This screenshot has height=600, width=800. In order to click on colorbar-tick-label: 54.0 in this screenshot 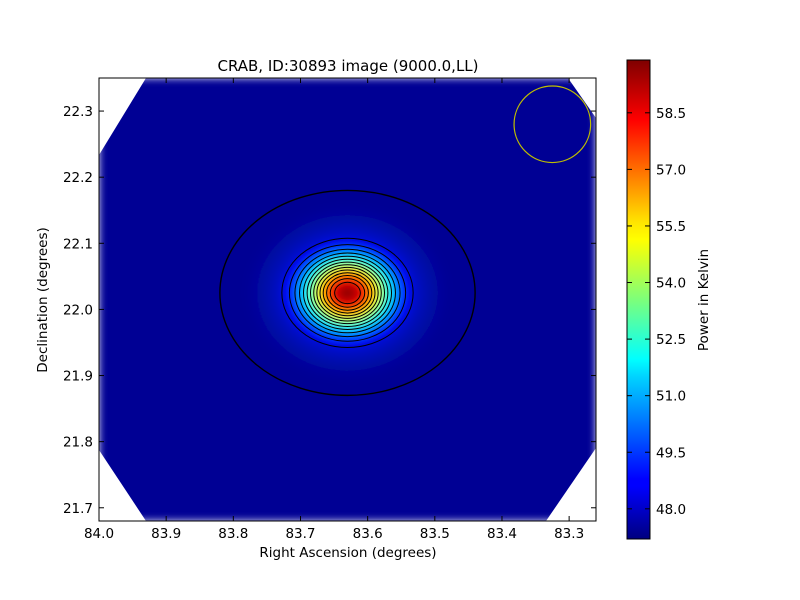, I will do `click(671, 284)`.